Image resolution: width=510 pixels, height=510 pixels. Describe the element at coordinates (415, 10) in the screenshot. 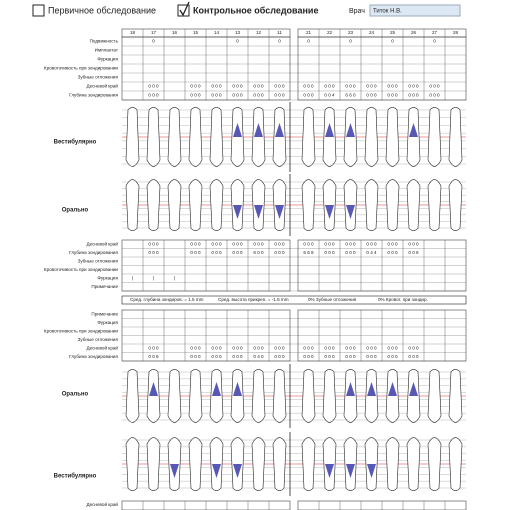

I see `doctor-field` at that location.